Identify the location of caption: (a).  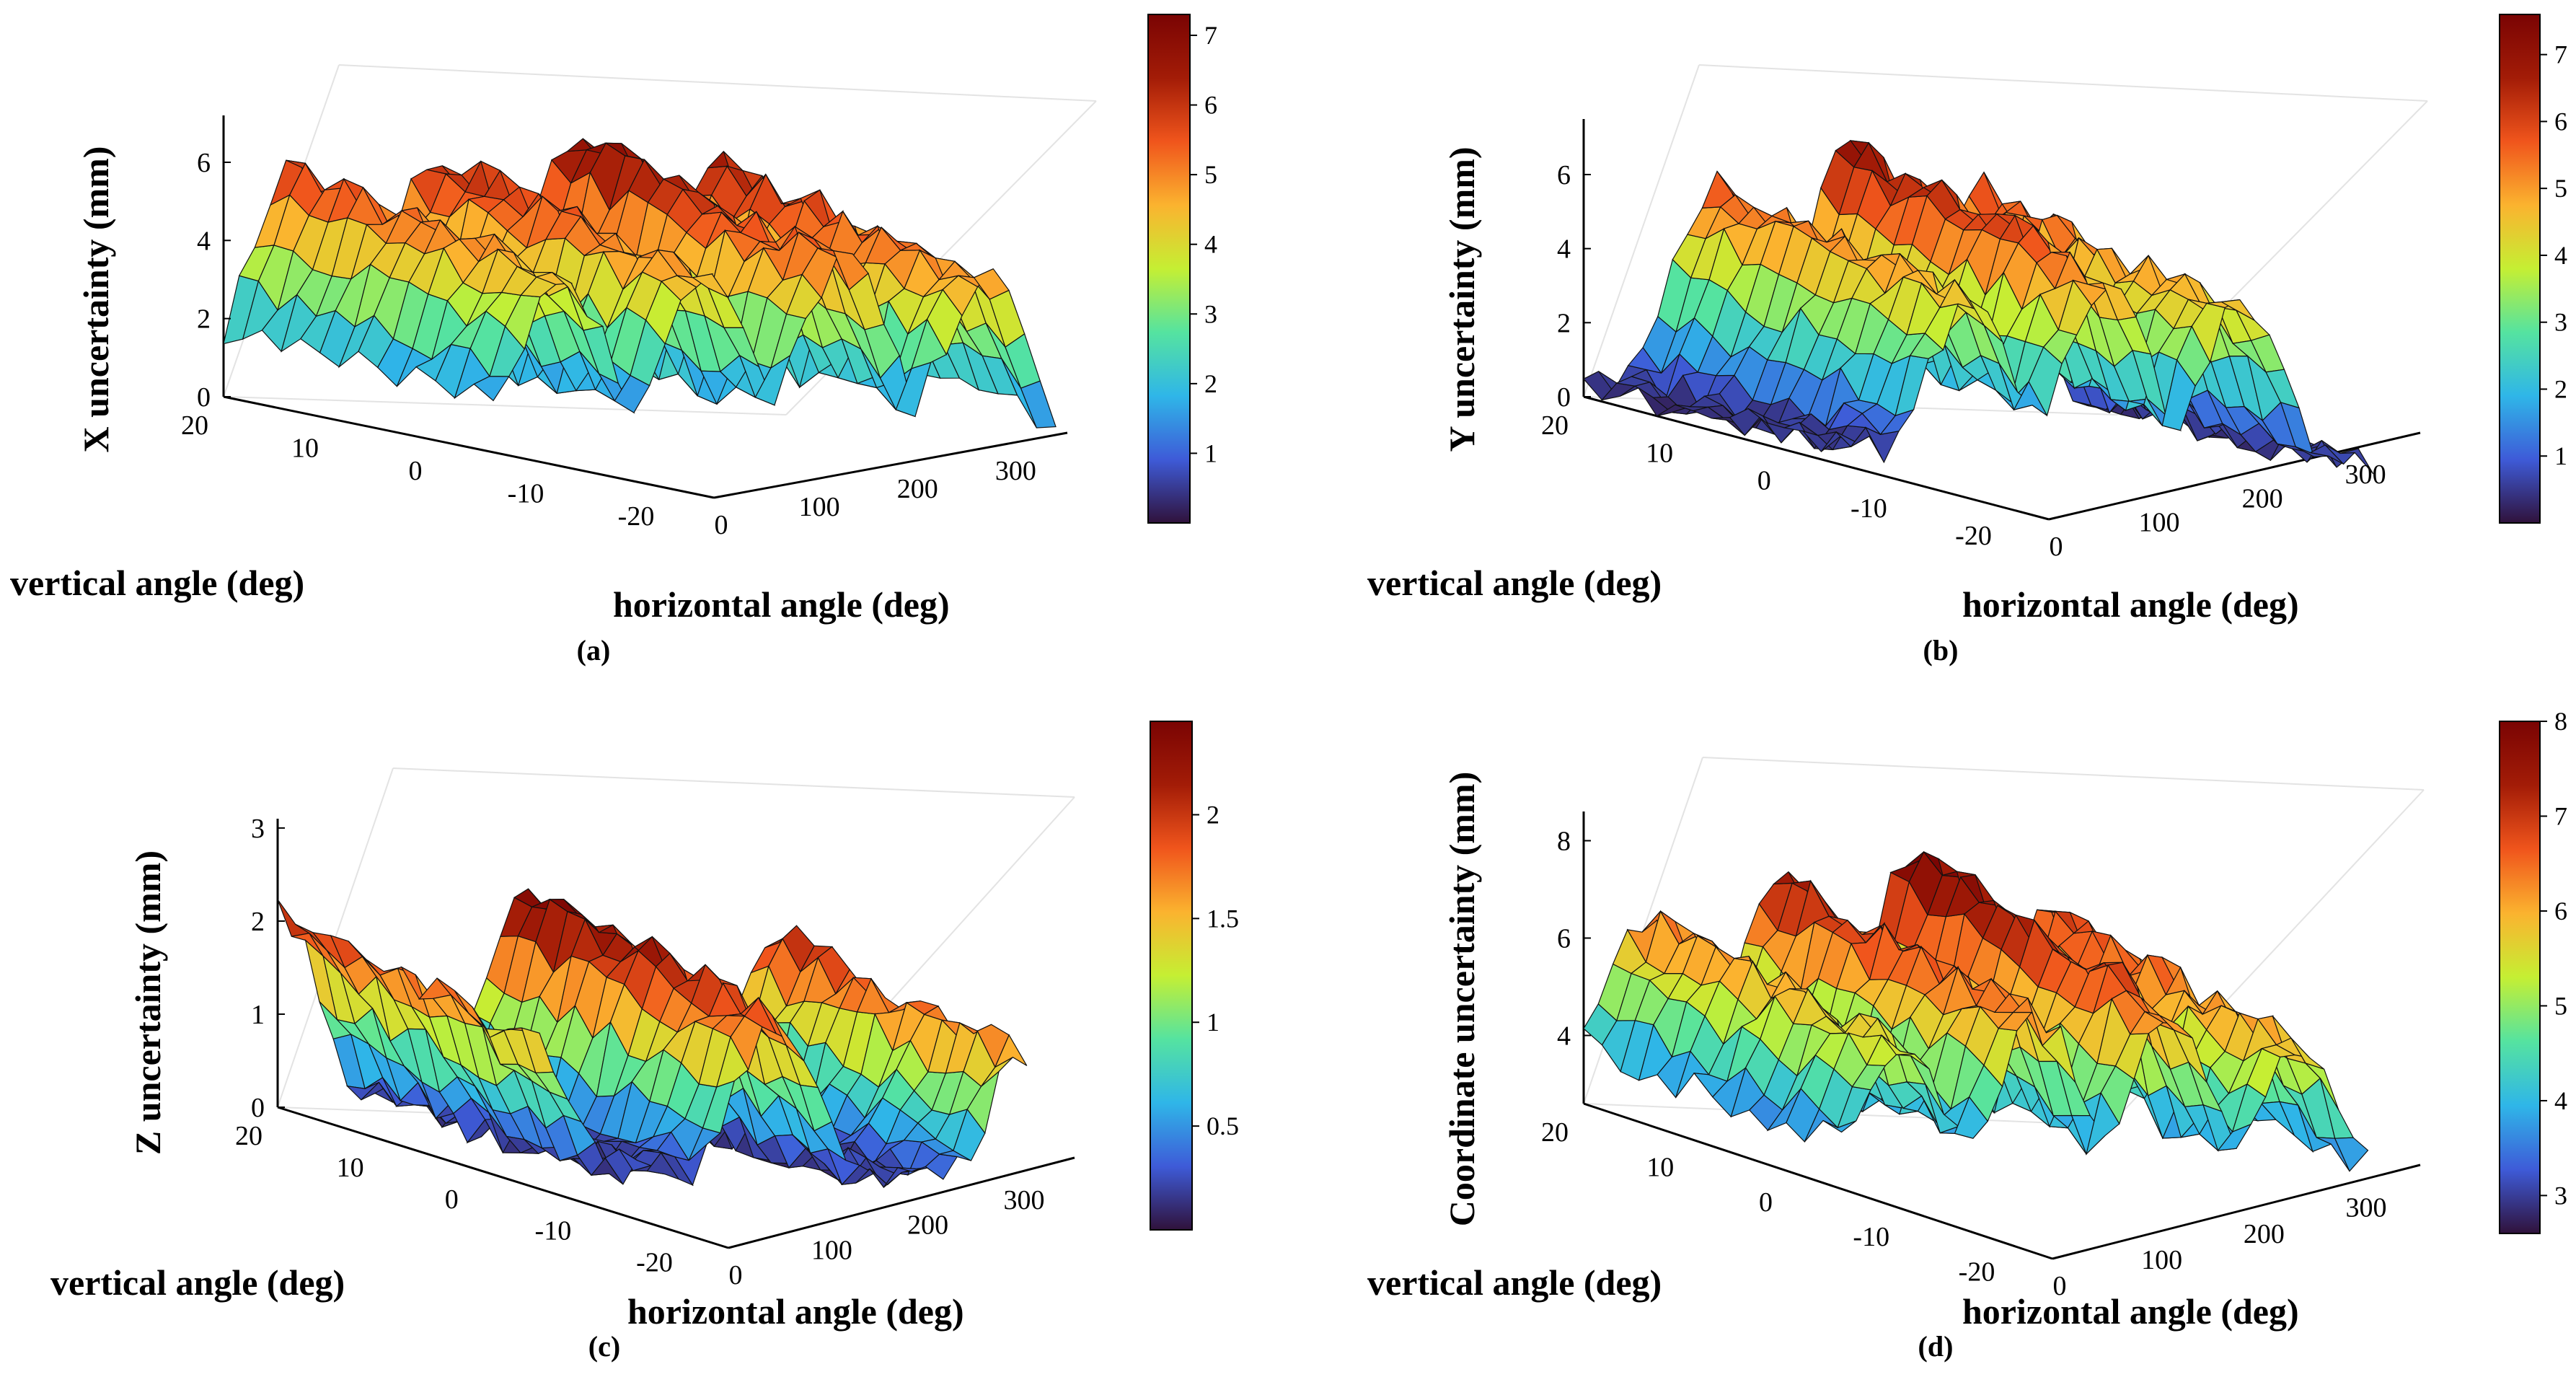
(594, 650).